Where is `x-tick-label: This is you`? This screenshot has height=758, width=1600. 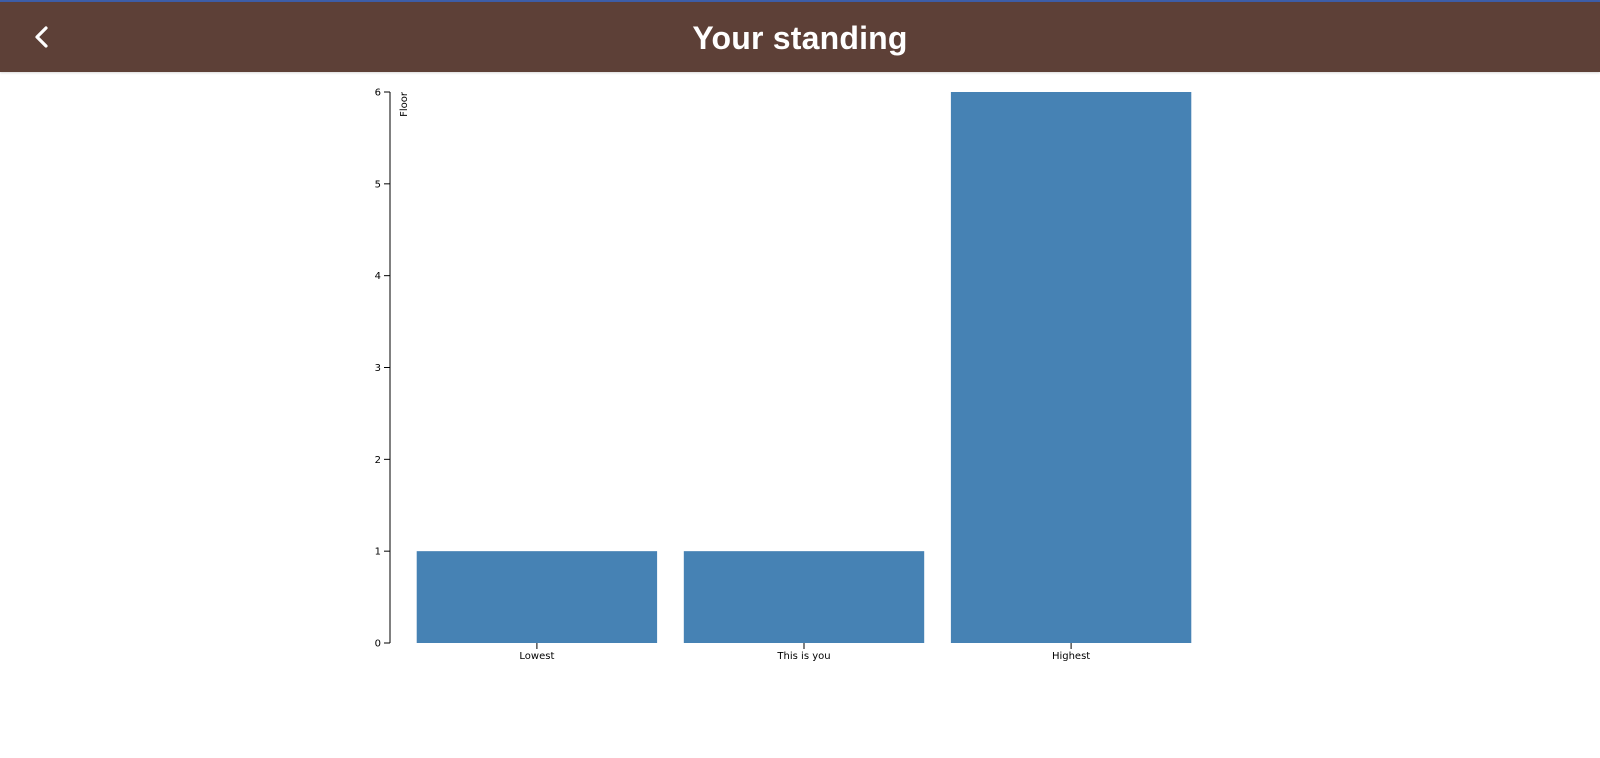 x-tick-label: This is you is located at coordinates (803, 656).